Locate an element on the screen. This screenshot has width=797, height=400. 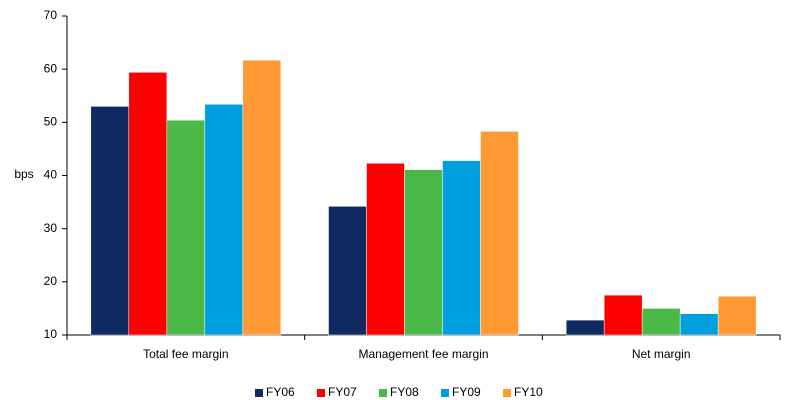
y-tick-label: 10 is located at coordinates (51, 334).